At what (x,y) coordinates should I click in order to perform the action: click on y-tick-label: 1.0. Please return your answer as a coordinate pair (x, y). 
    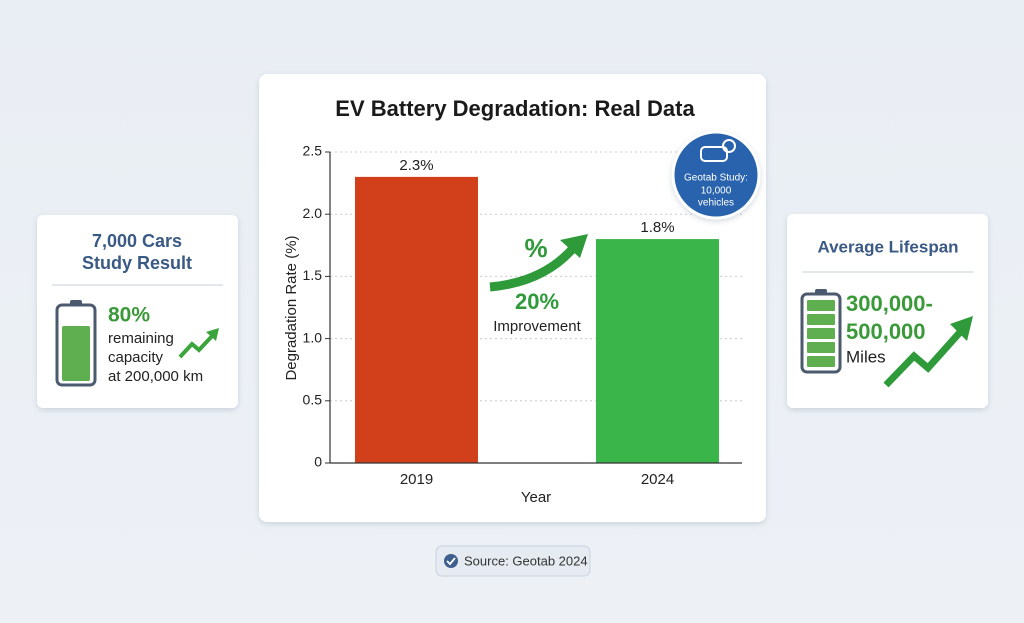
    Looking at the image, I should click on (313, 337).